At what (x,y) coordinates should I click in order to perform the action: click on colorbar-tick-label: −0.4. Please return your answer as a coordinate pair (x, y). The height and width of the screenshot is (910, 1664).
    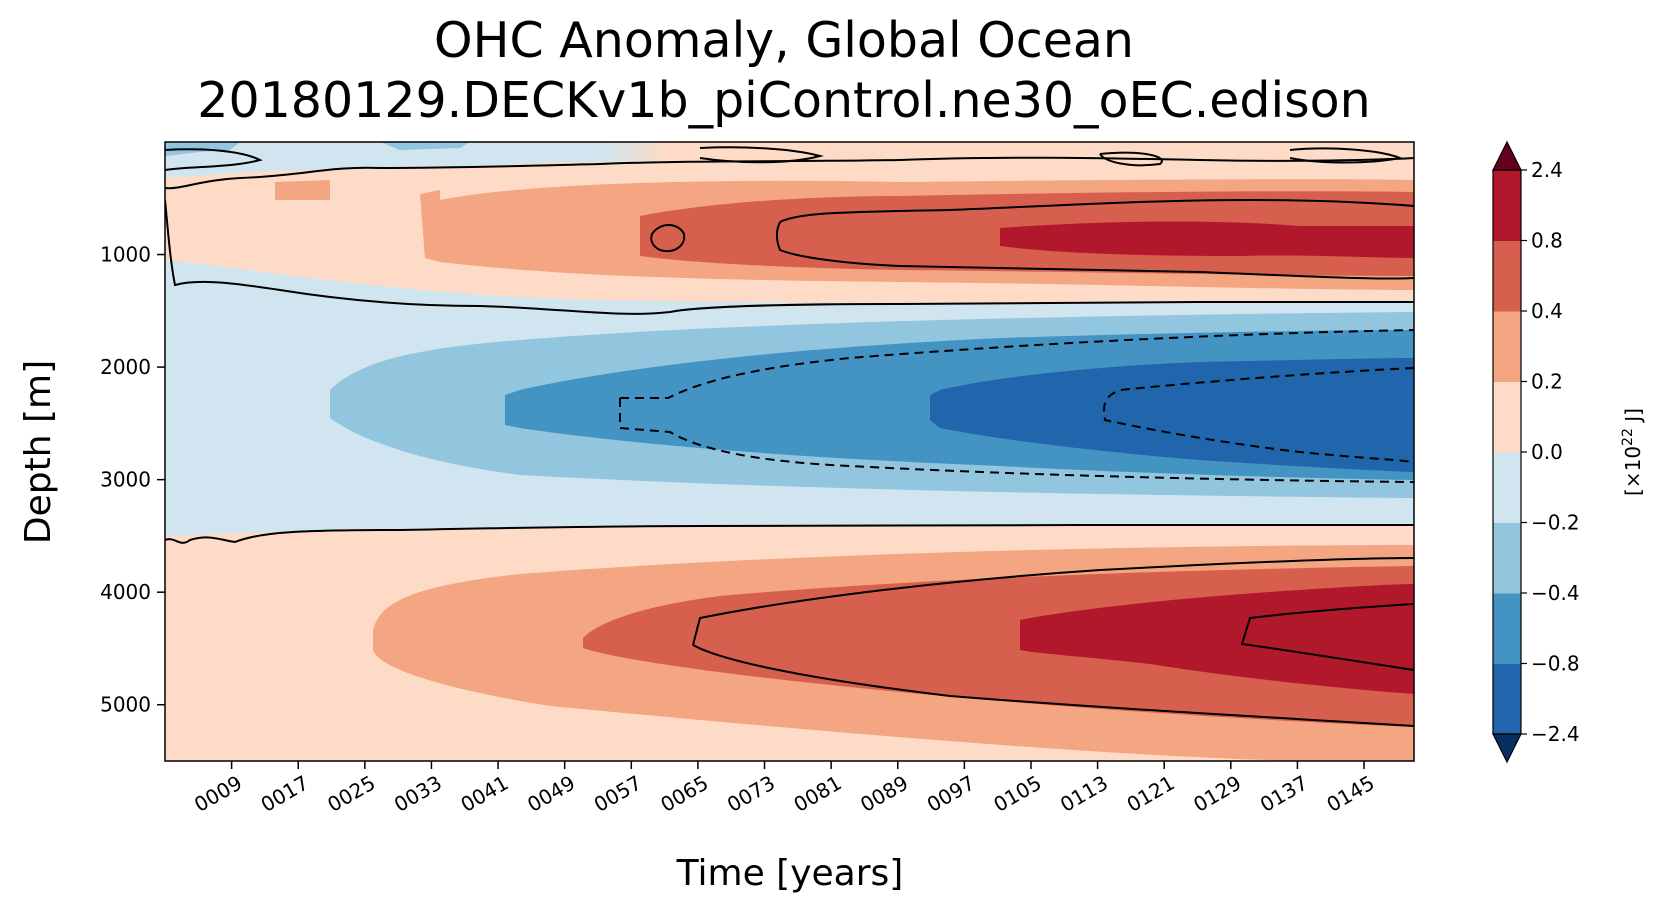
    Looking at the image, I should click on (1555, 593).